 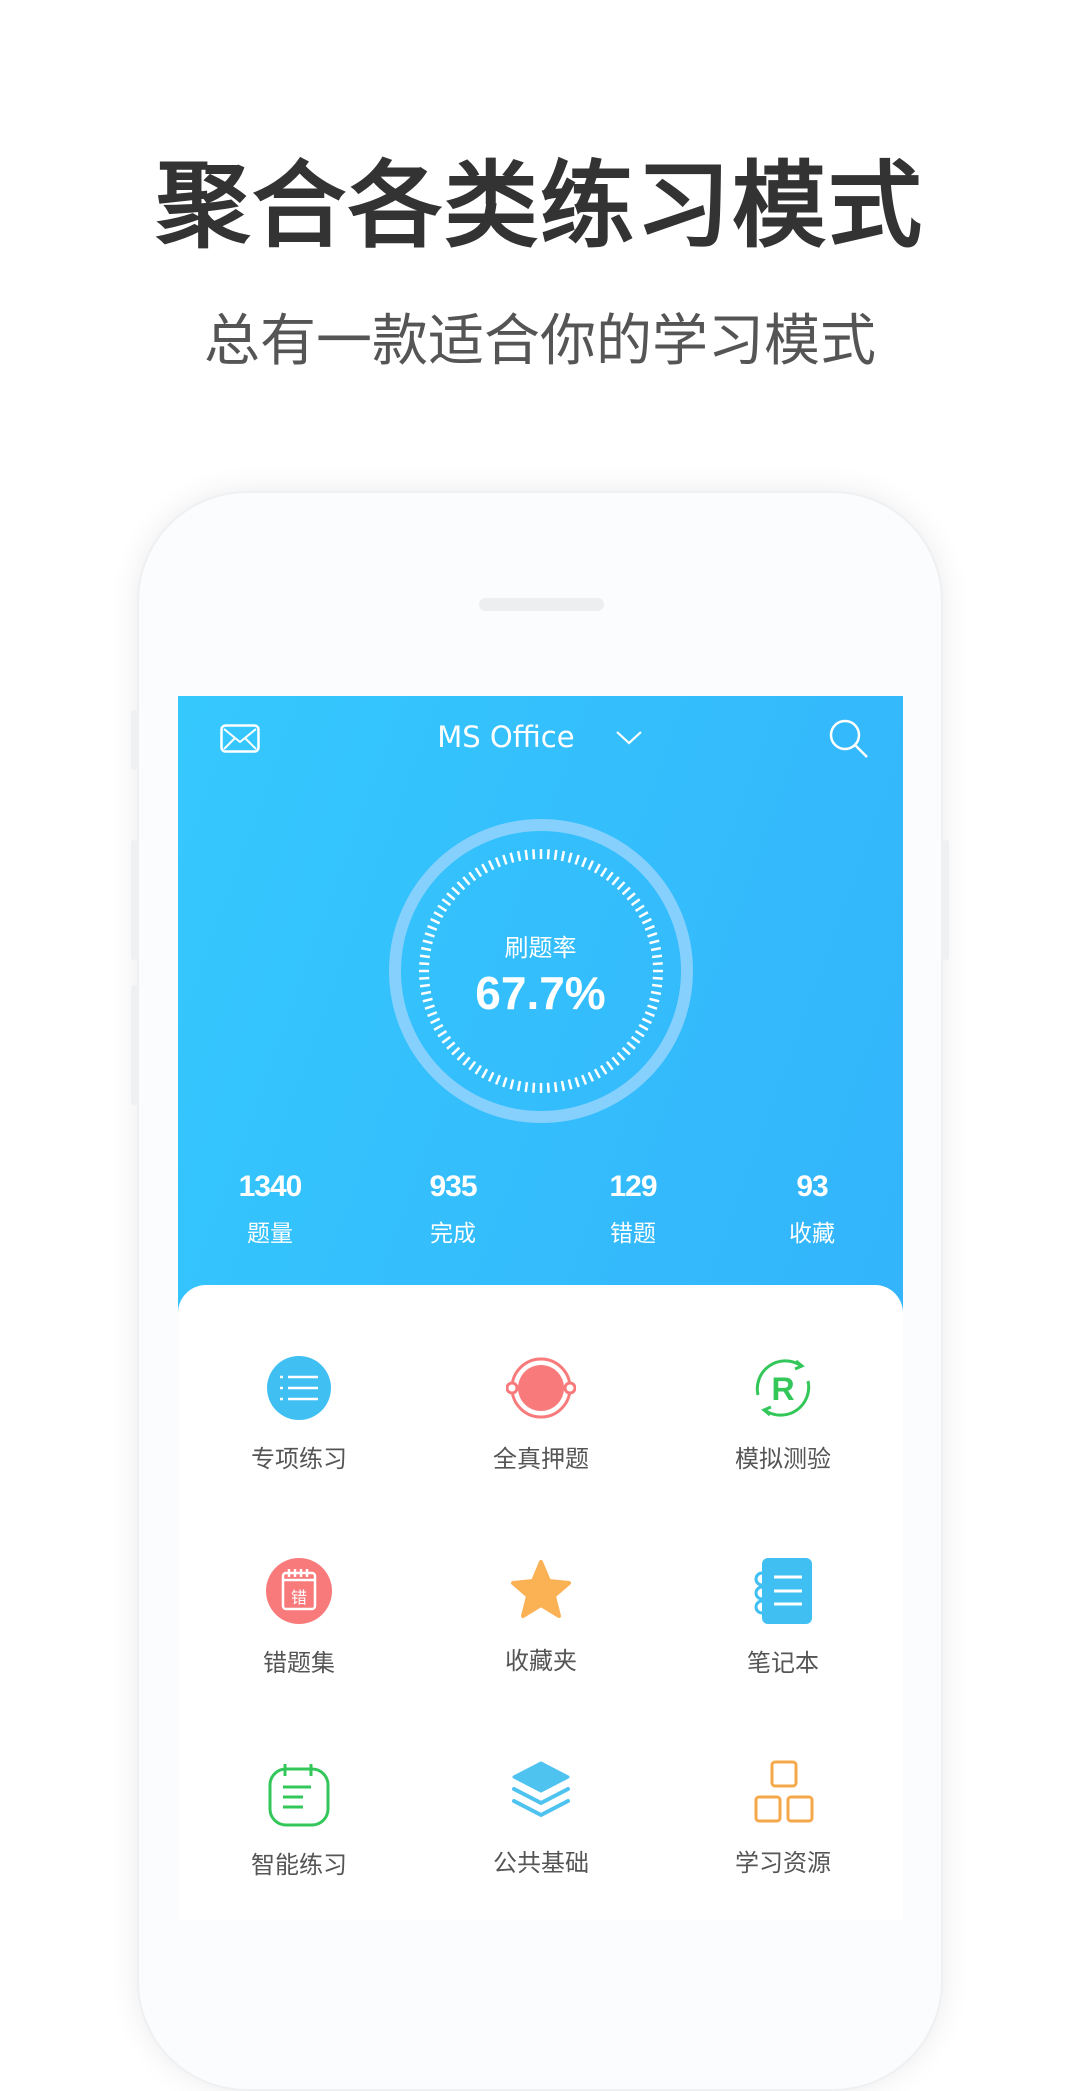 I want to click on menu-item-resources: 学习资源, so click(x=782, y=1818).